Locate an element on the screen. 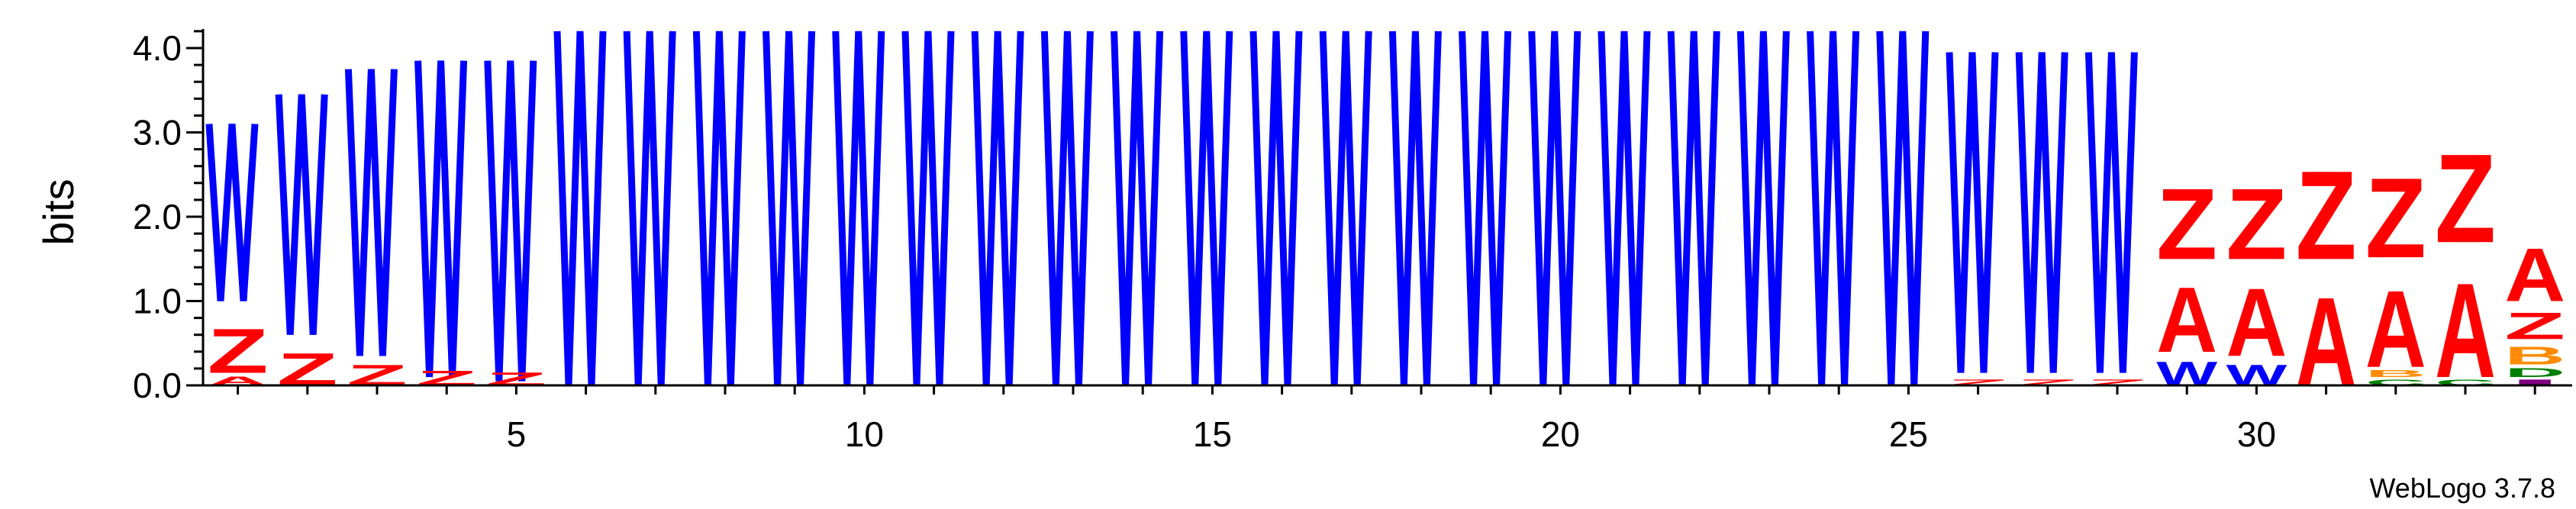 This screenshot has width=2576, height=509. y-tick-label: 0.0 is located at coordinates (158, 385).